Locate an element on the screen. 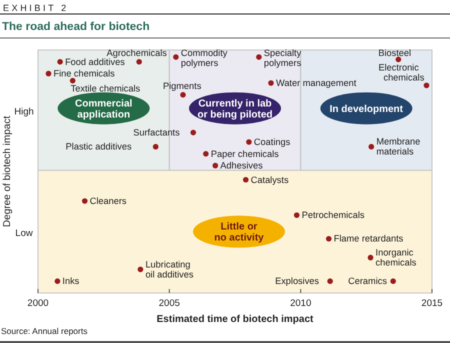  annotation: Paper chemicals is located at coordinates (245, 153).